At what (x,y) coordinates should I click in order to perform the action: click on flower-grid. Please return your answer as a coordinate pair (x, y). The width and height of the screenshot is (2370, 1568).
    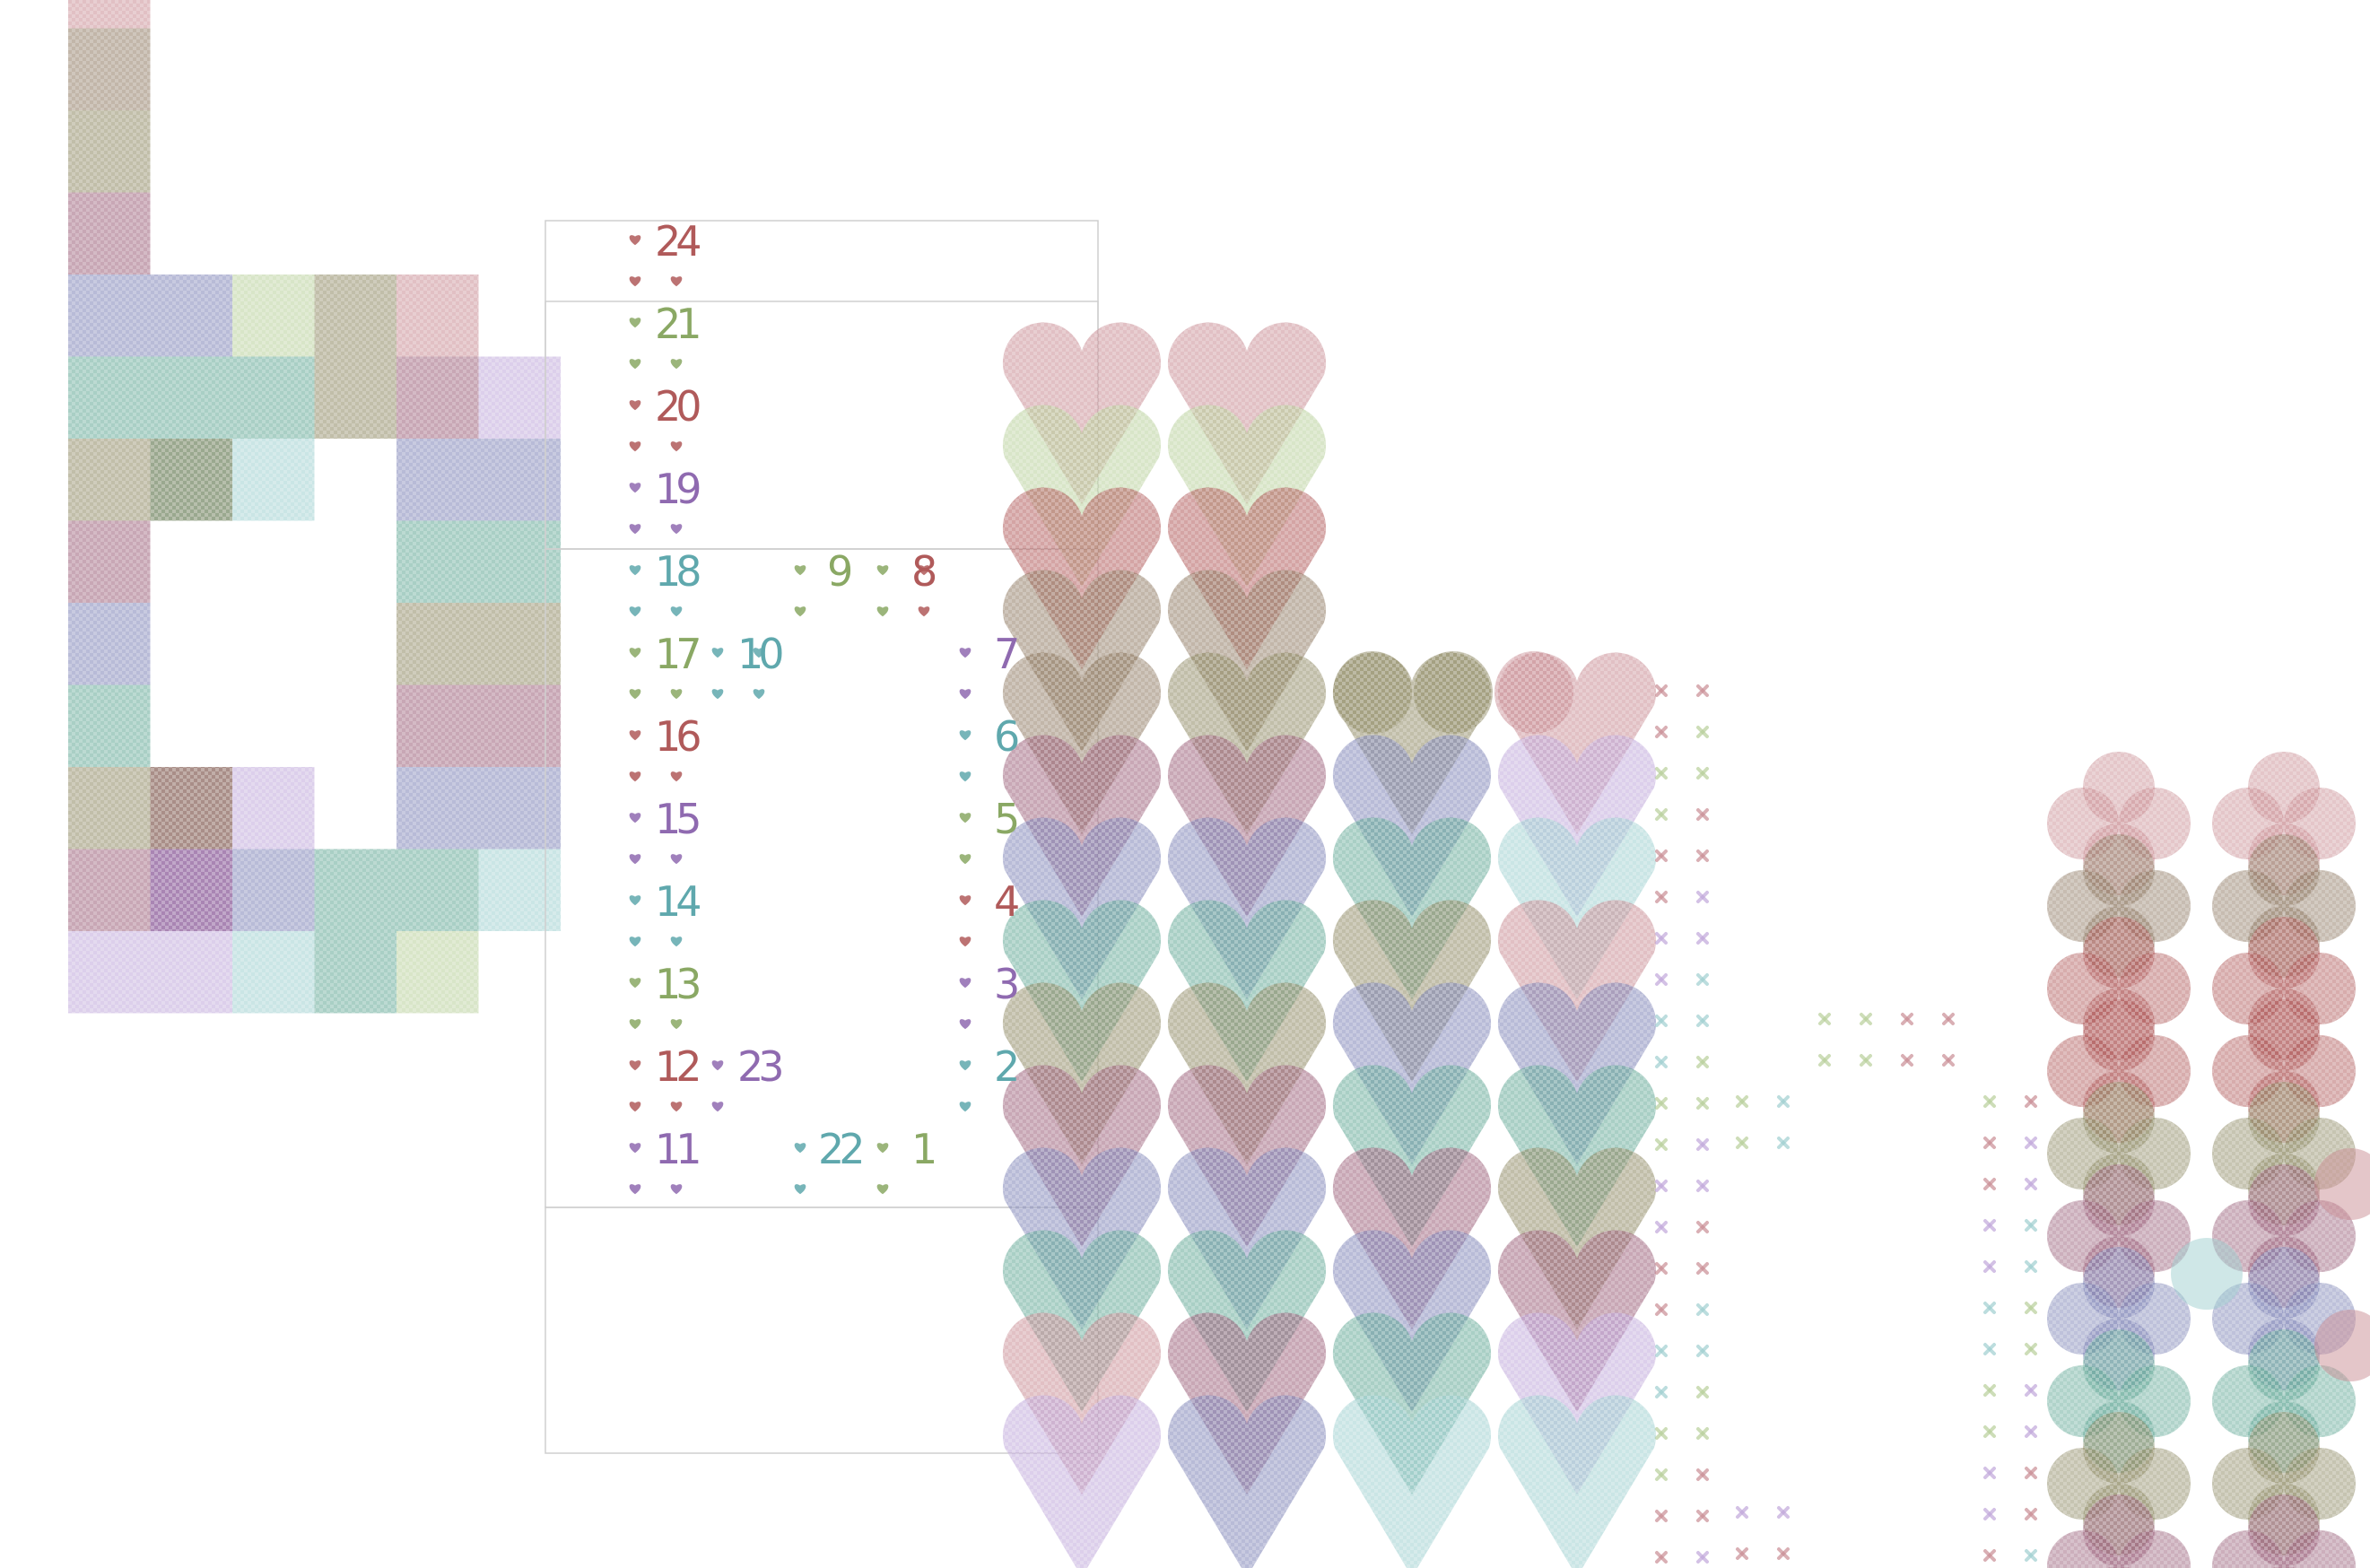
    Looking at the image, I should click on (2208, 1160).